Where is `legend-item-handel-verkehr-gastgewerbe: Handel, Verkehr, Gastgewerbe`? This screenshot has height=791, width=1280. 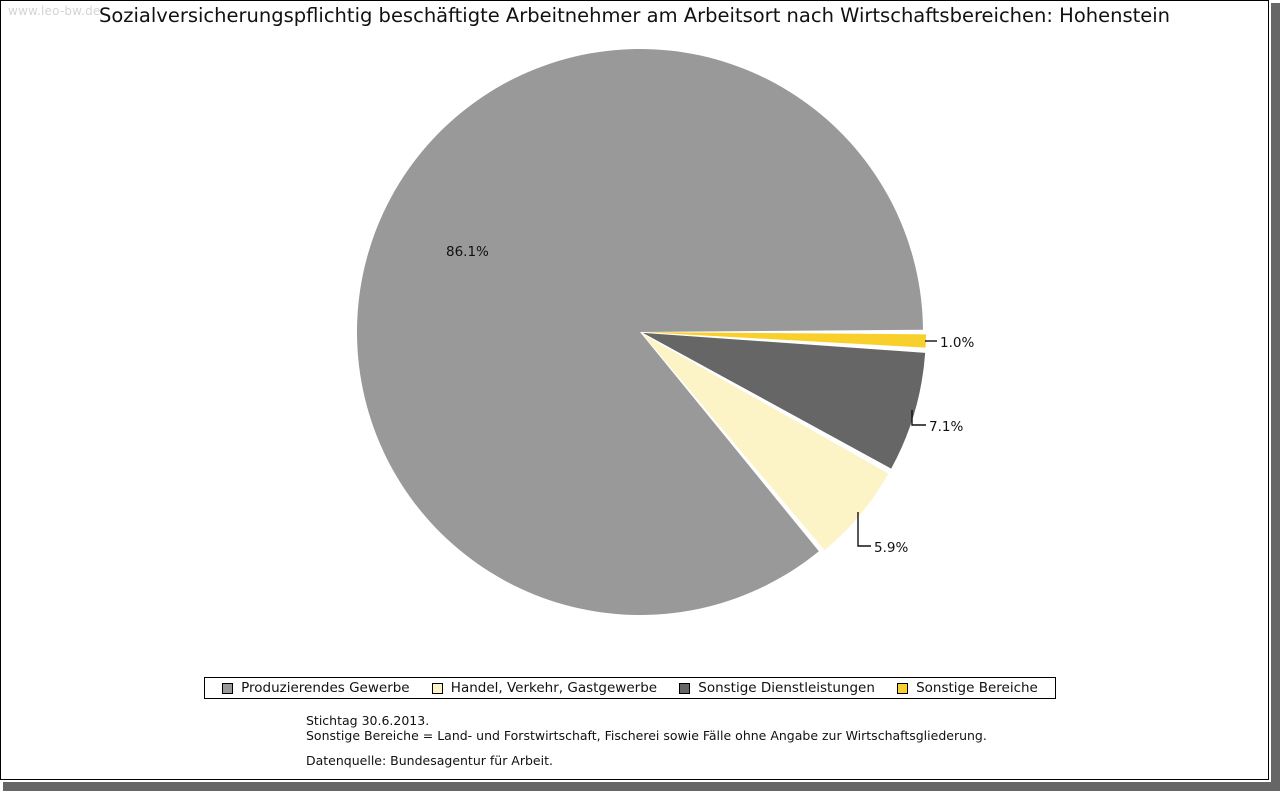 legend-item-handel-verkehr-gastgewerbe: Handel, Verkehr, Gastgewerbe is located at coordinates (544, 688).